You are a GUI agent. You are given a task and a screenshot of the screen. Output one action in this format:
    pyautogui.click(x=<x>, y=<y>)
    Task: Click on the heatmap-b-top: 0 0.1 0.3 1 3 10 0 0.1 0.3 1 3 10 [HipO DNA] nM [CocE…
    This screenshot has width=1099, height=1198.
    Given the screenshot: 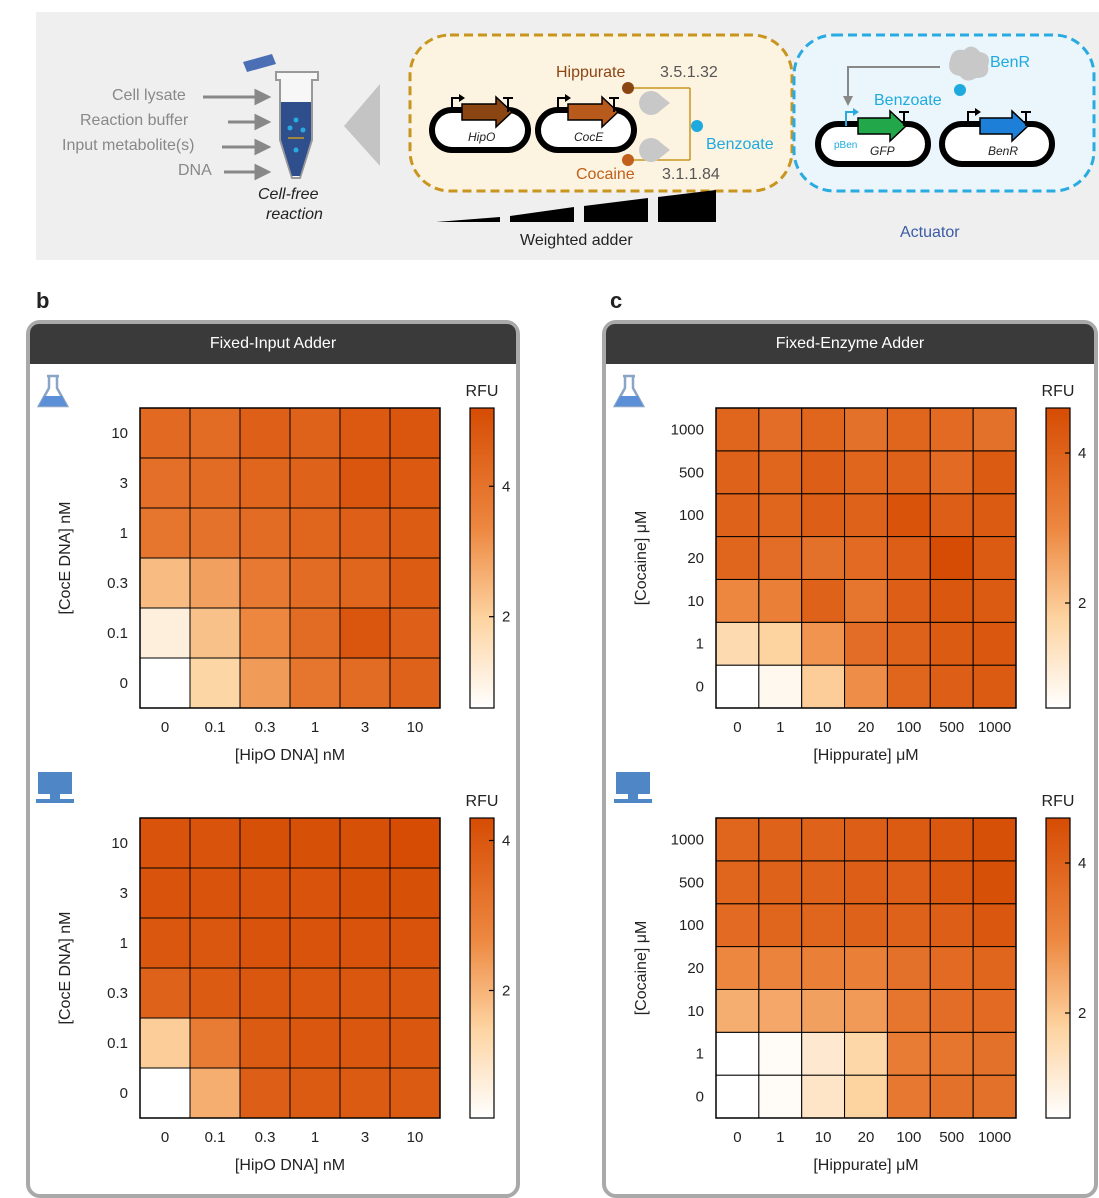 What is the action you would take?
    pyautogui.click(x=283, y=573)
    